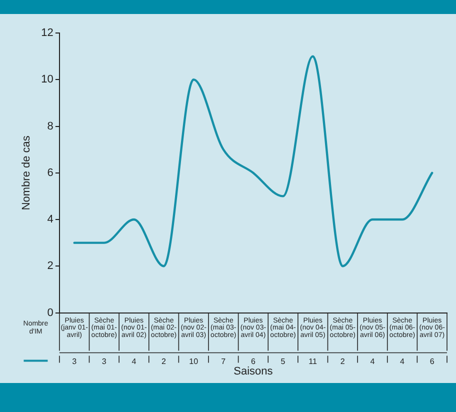 This screenshot has height=412, width=456. What do you see at coordinates (47, 33) in the screenshot?
I see `y-tick-label: 12` at bounding box center [47, 33].